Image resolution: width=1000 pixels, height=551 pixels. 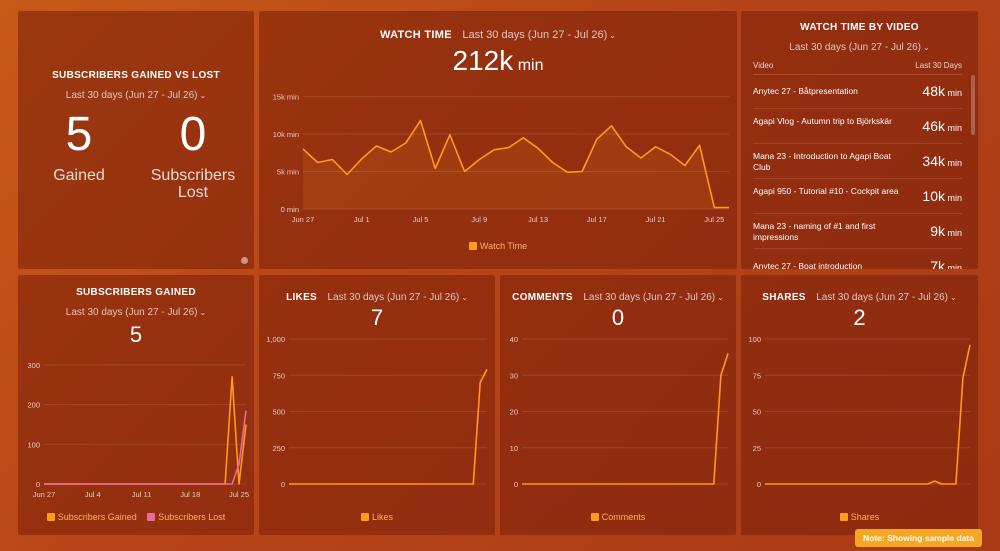 What do you see at coordinates (136, 334) in the screenshot?
I see `total-value: 5` at bounding box center [136, 334].